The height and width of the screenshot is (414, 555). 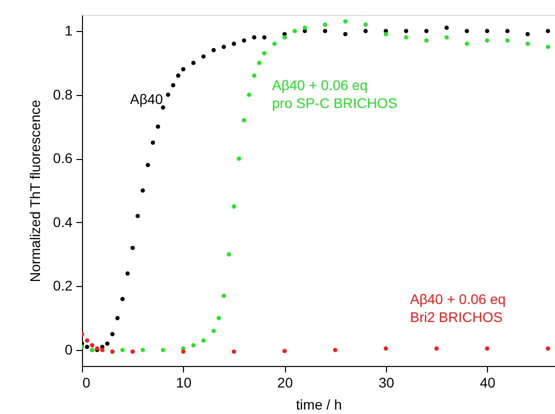 What do you see at coordinates (147, 99) in the screenshot?
I see `series-label: Aβ40` at bounding box center [147, 99].